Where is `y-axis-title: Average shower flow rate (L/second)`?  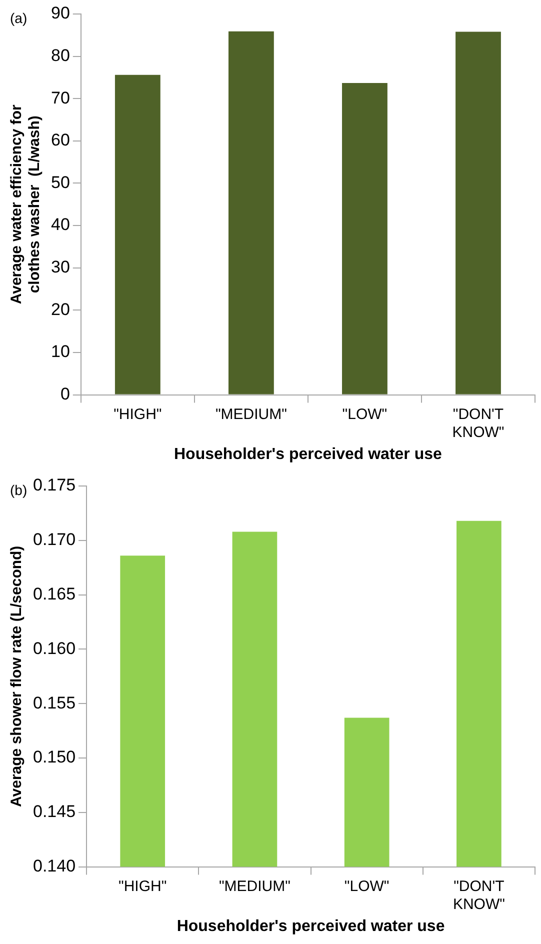 y-axis-title: Average shower flow rate (L/second) is located at coordinates (17, 676).